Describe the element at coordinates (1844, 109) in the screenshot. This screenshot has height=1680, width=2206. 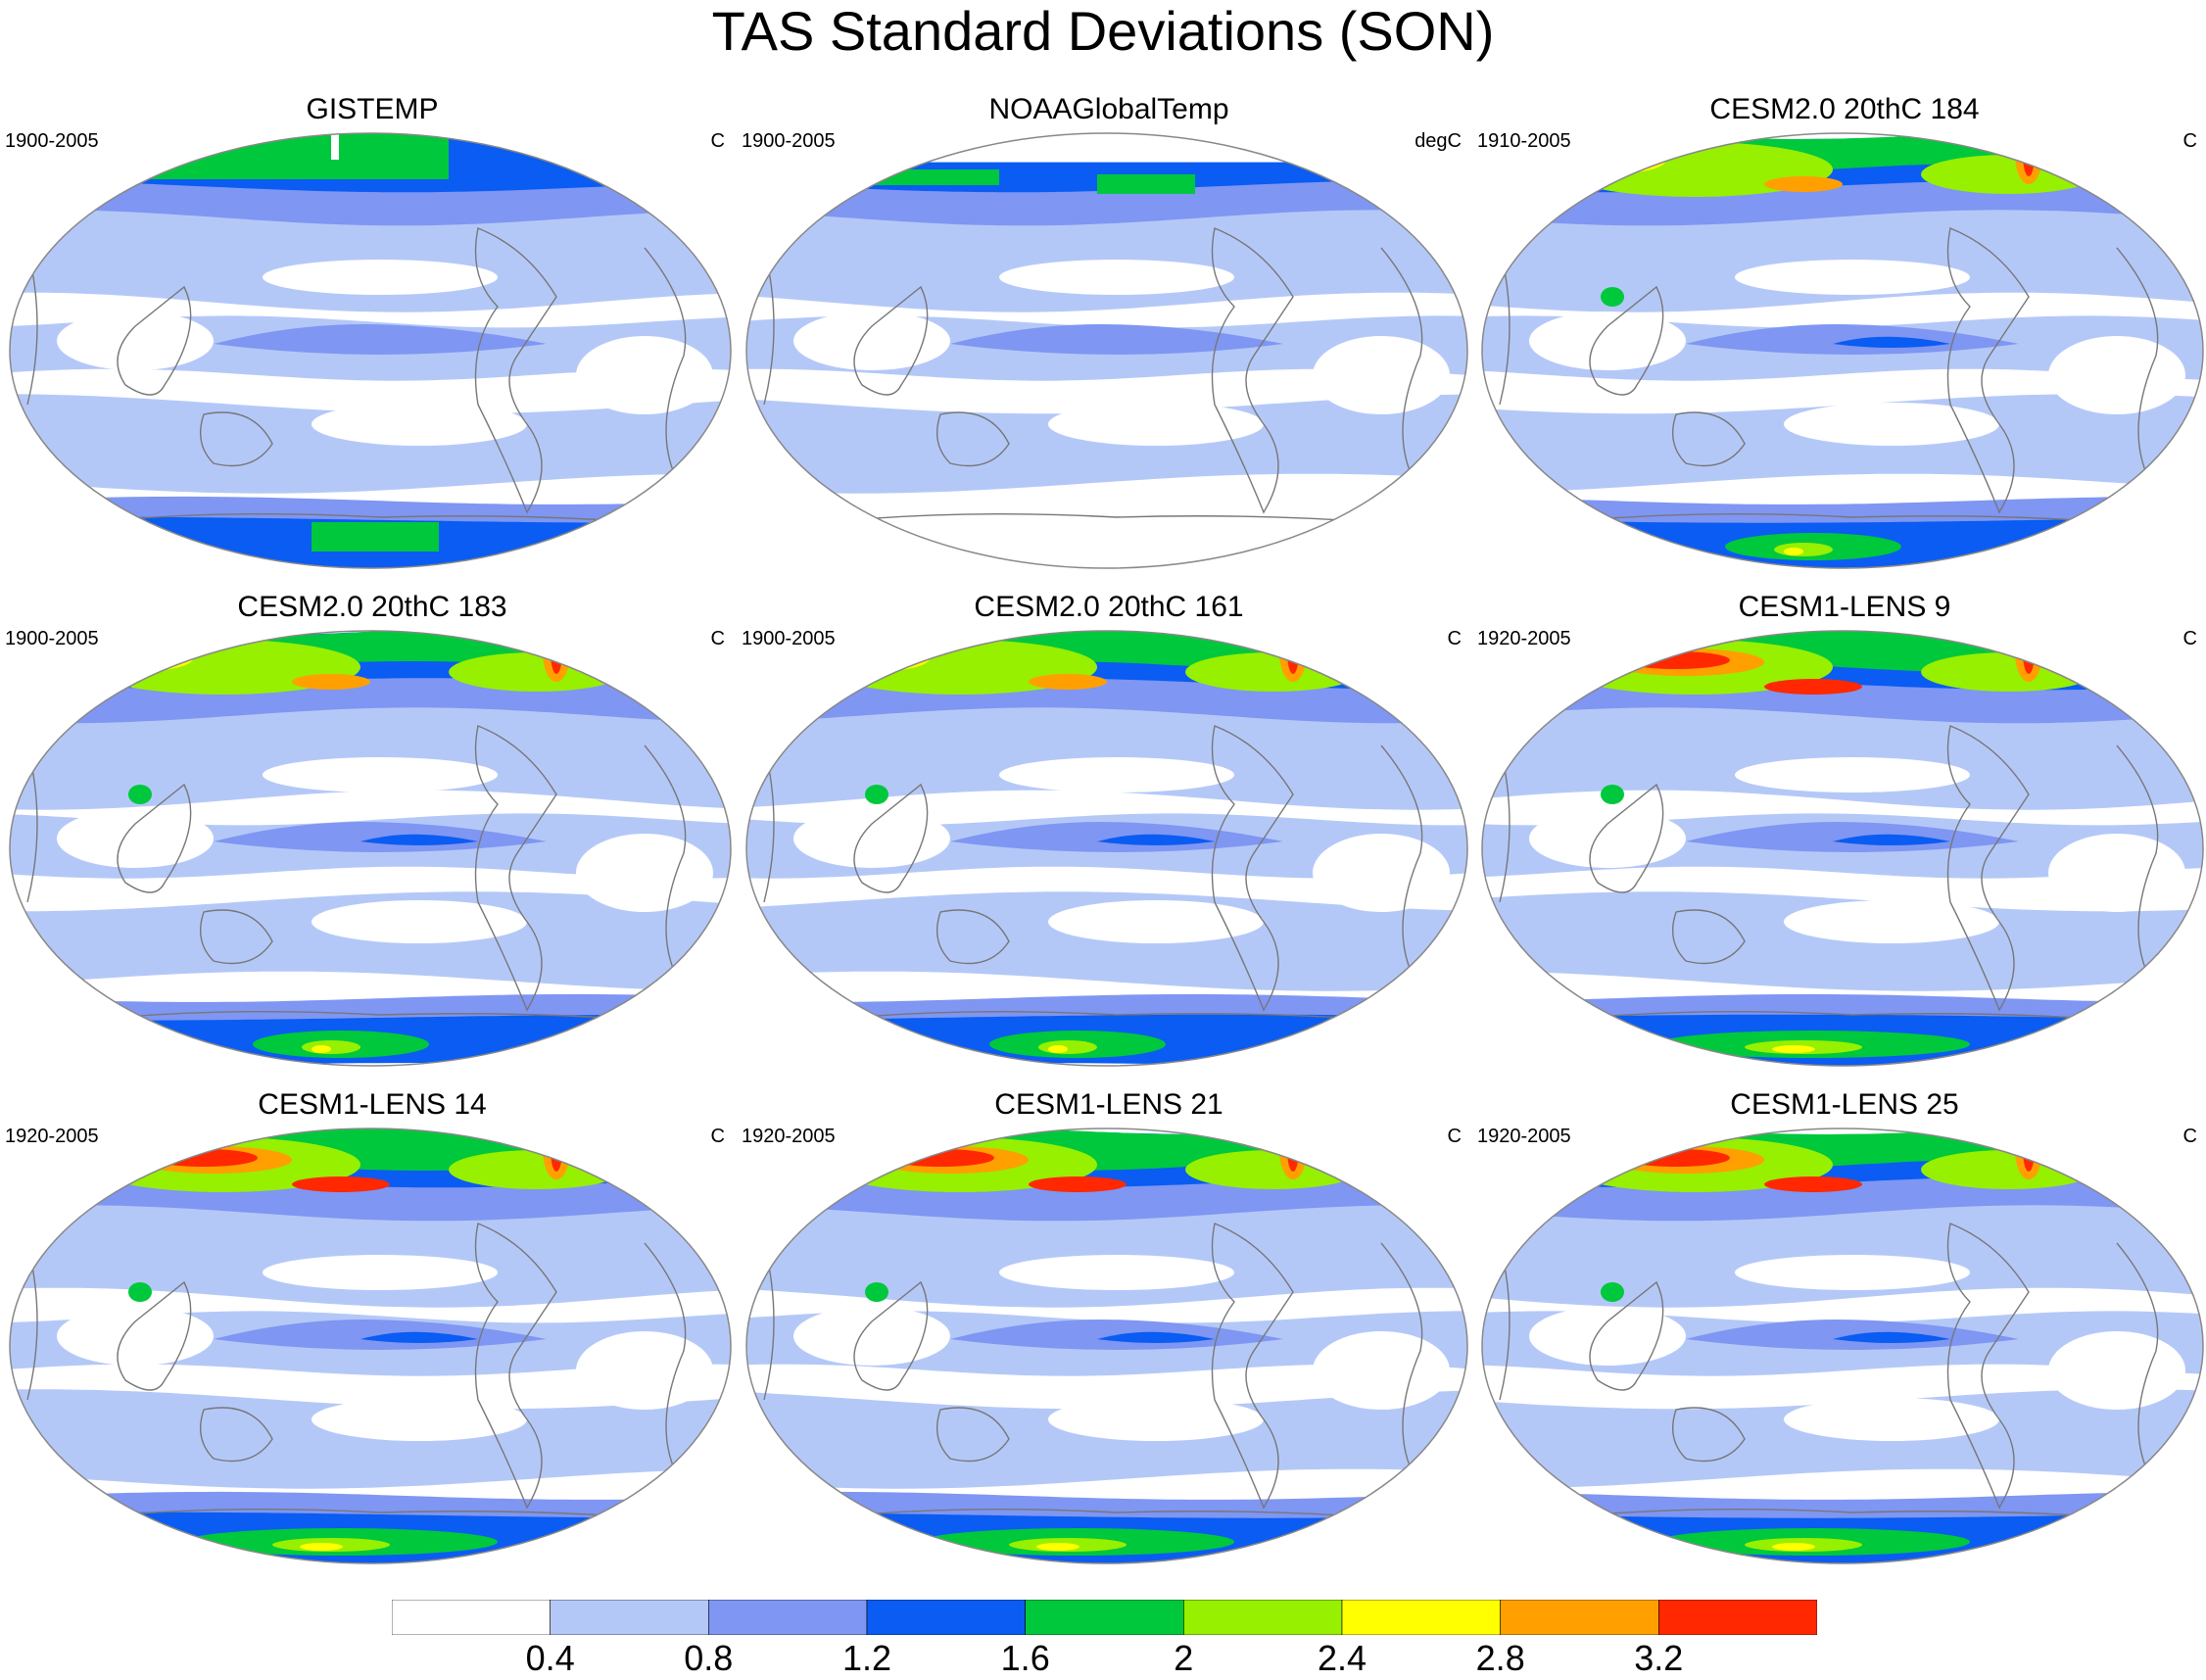
I see `panel-title: CESM2.0 20thC 184` at that location.